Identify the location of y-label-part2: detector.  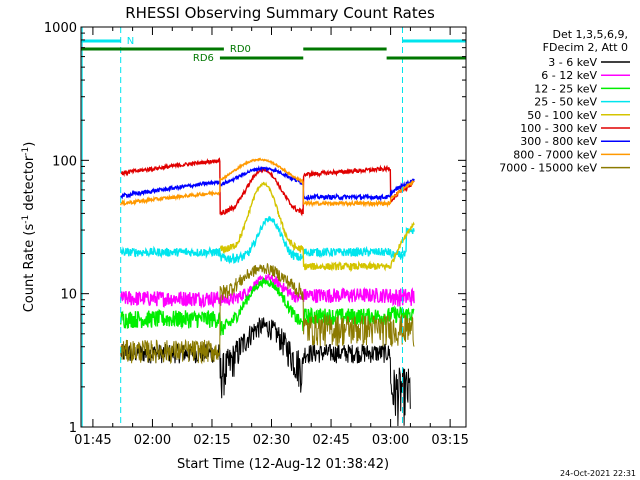
(29, 185).